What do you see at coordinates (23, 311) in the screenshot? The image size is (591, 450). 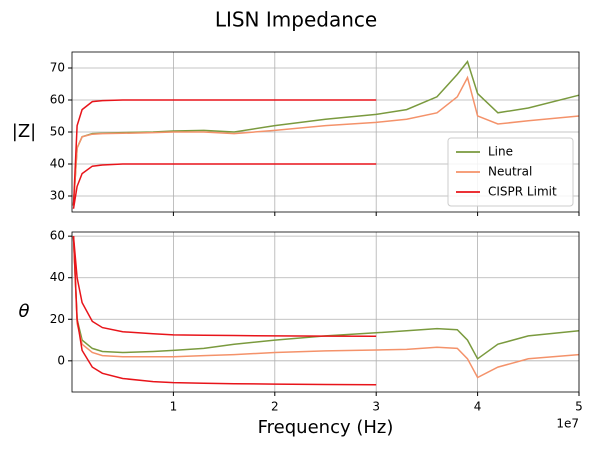 I see `y-axis-label: θ` at bounding box center [23, 311].